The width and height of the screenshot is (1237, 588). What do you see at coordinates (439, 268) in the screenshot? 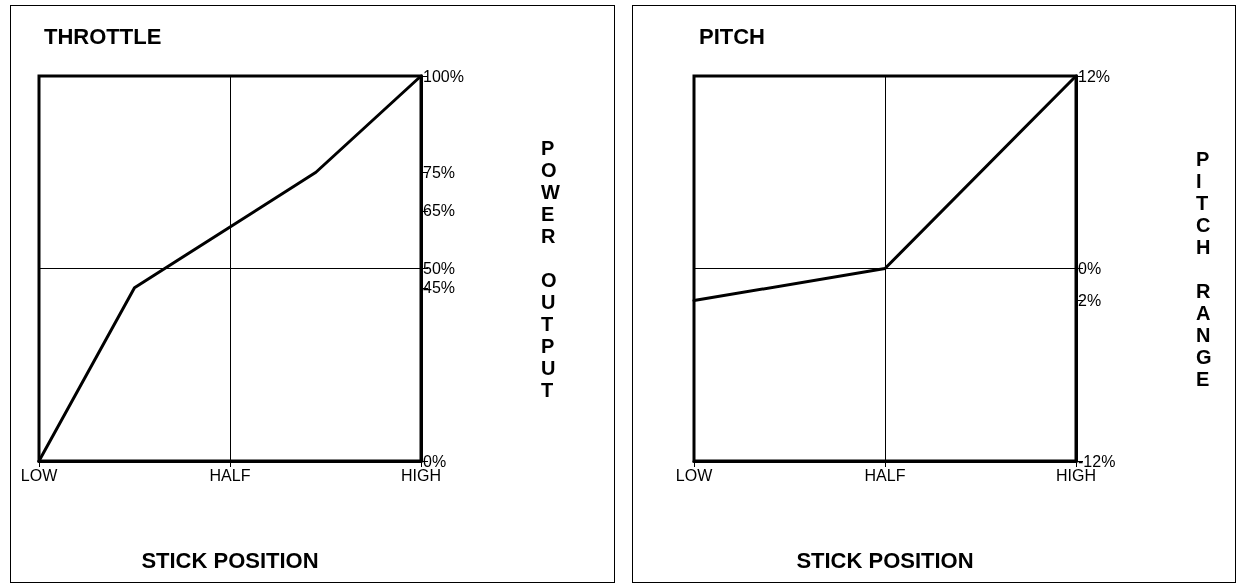
I see `y-tick-label: 50%` at bounding box center [439, 268].